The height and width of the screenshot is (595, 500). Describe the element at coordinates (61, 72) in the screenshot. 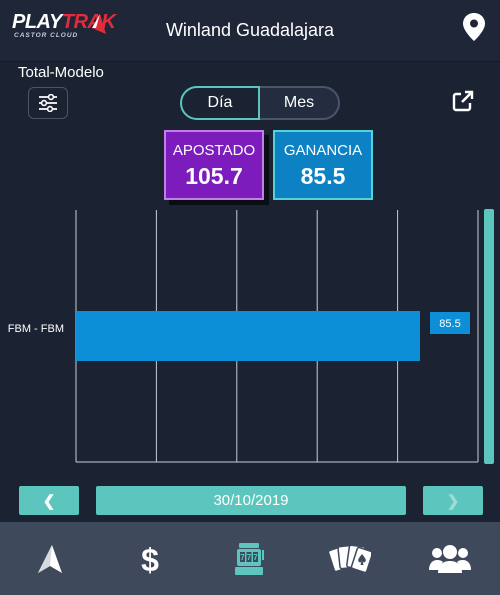

I see `section-label: Total-Modelo` at that location.